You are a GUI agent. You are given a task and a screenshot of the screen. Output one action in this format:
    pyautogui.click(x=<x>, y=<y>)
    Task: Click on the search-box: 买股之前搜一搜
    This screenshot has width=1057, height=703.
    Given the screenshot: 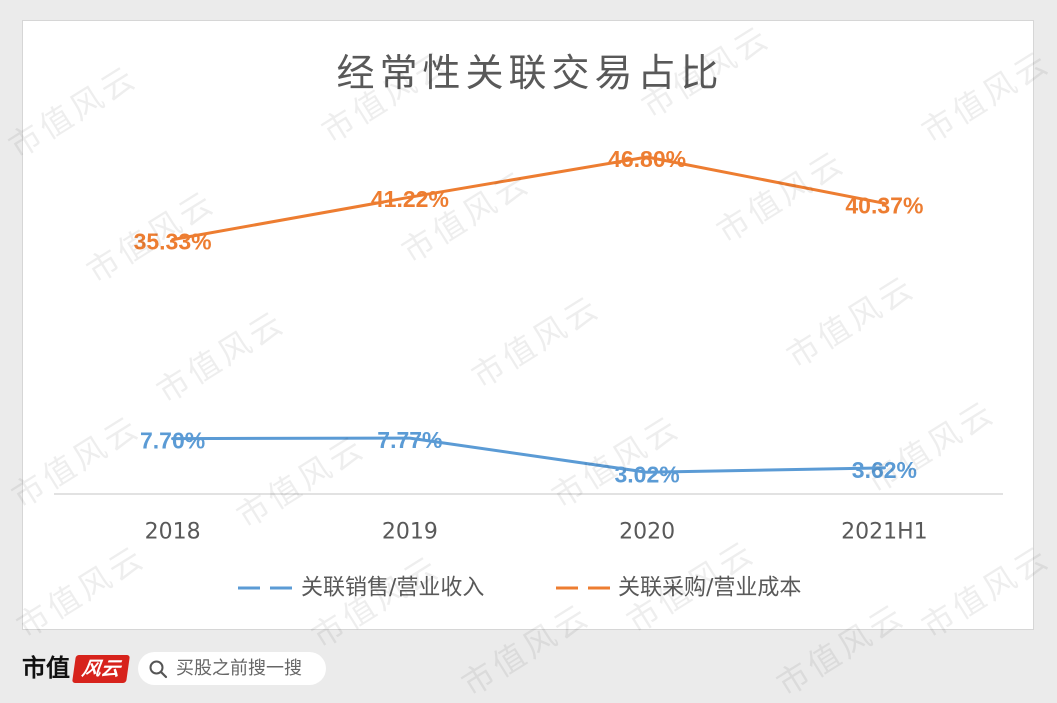 What is the action you would take?
    pyautogui.click(x=232, y=668)
    